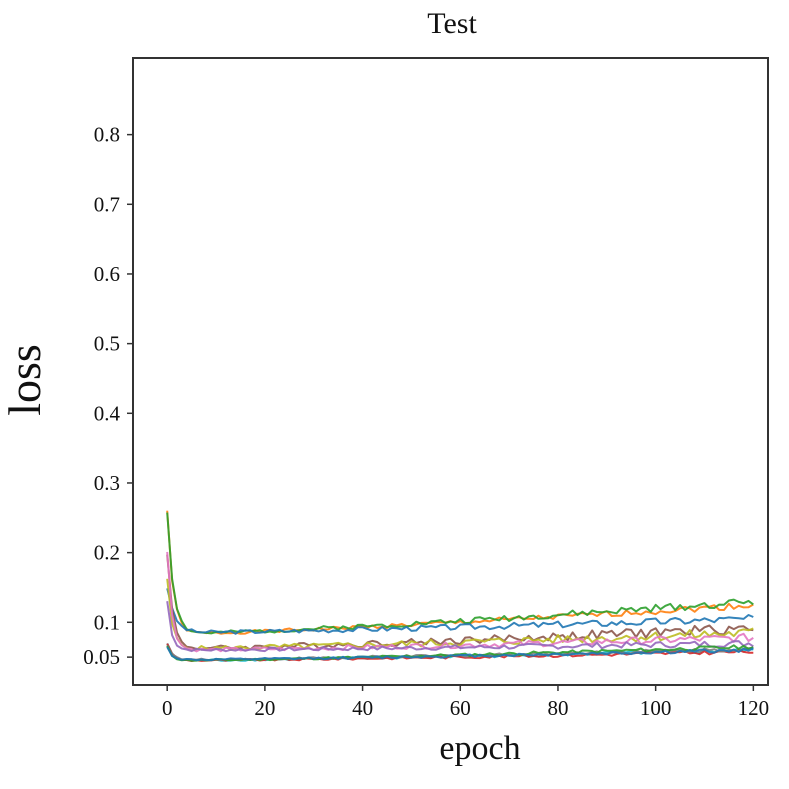 This screenshot has width=789, height=789. Describe the element at coordinates (107, 413) in the screenshot. I see `y-tick-label: 0.4` at that location.